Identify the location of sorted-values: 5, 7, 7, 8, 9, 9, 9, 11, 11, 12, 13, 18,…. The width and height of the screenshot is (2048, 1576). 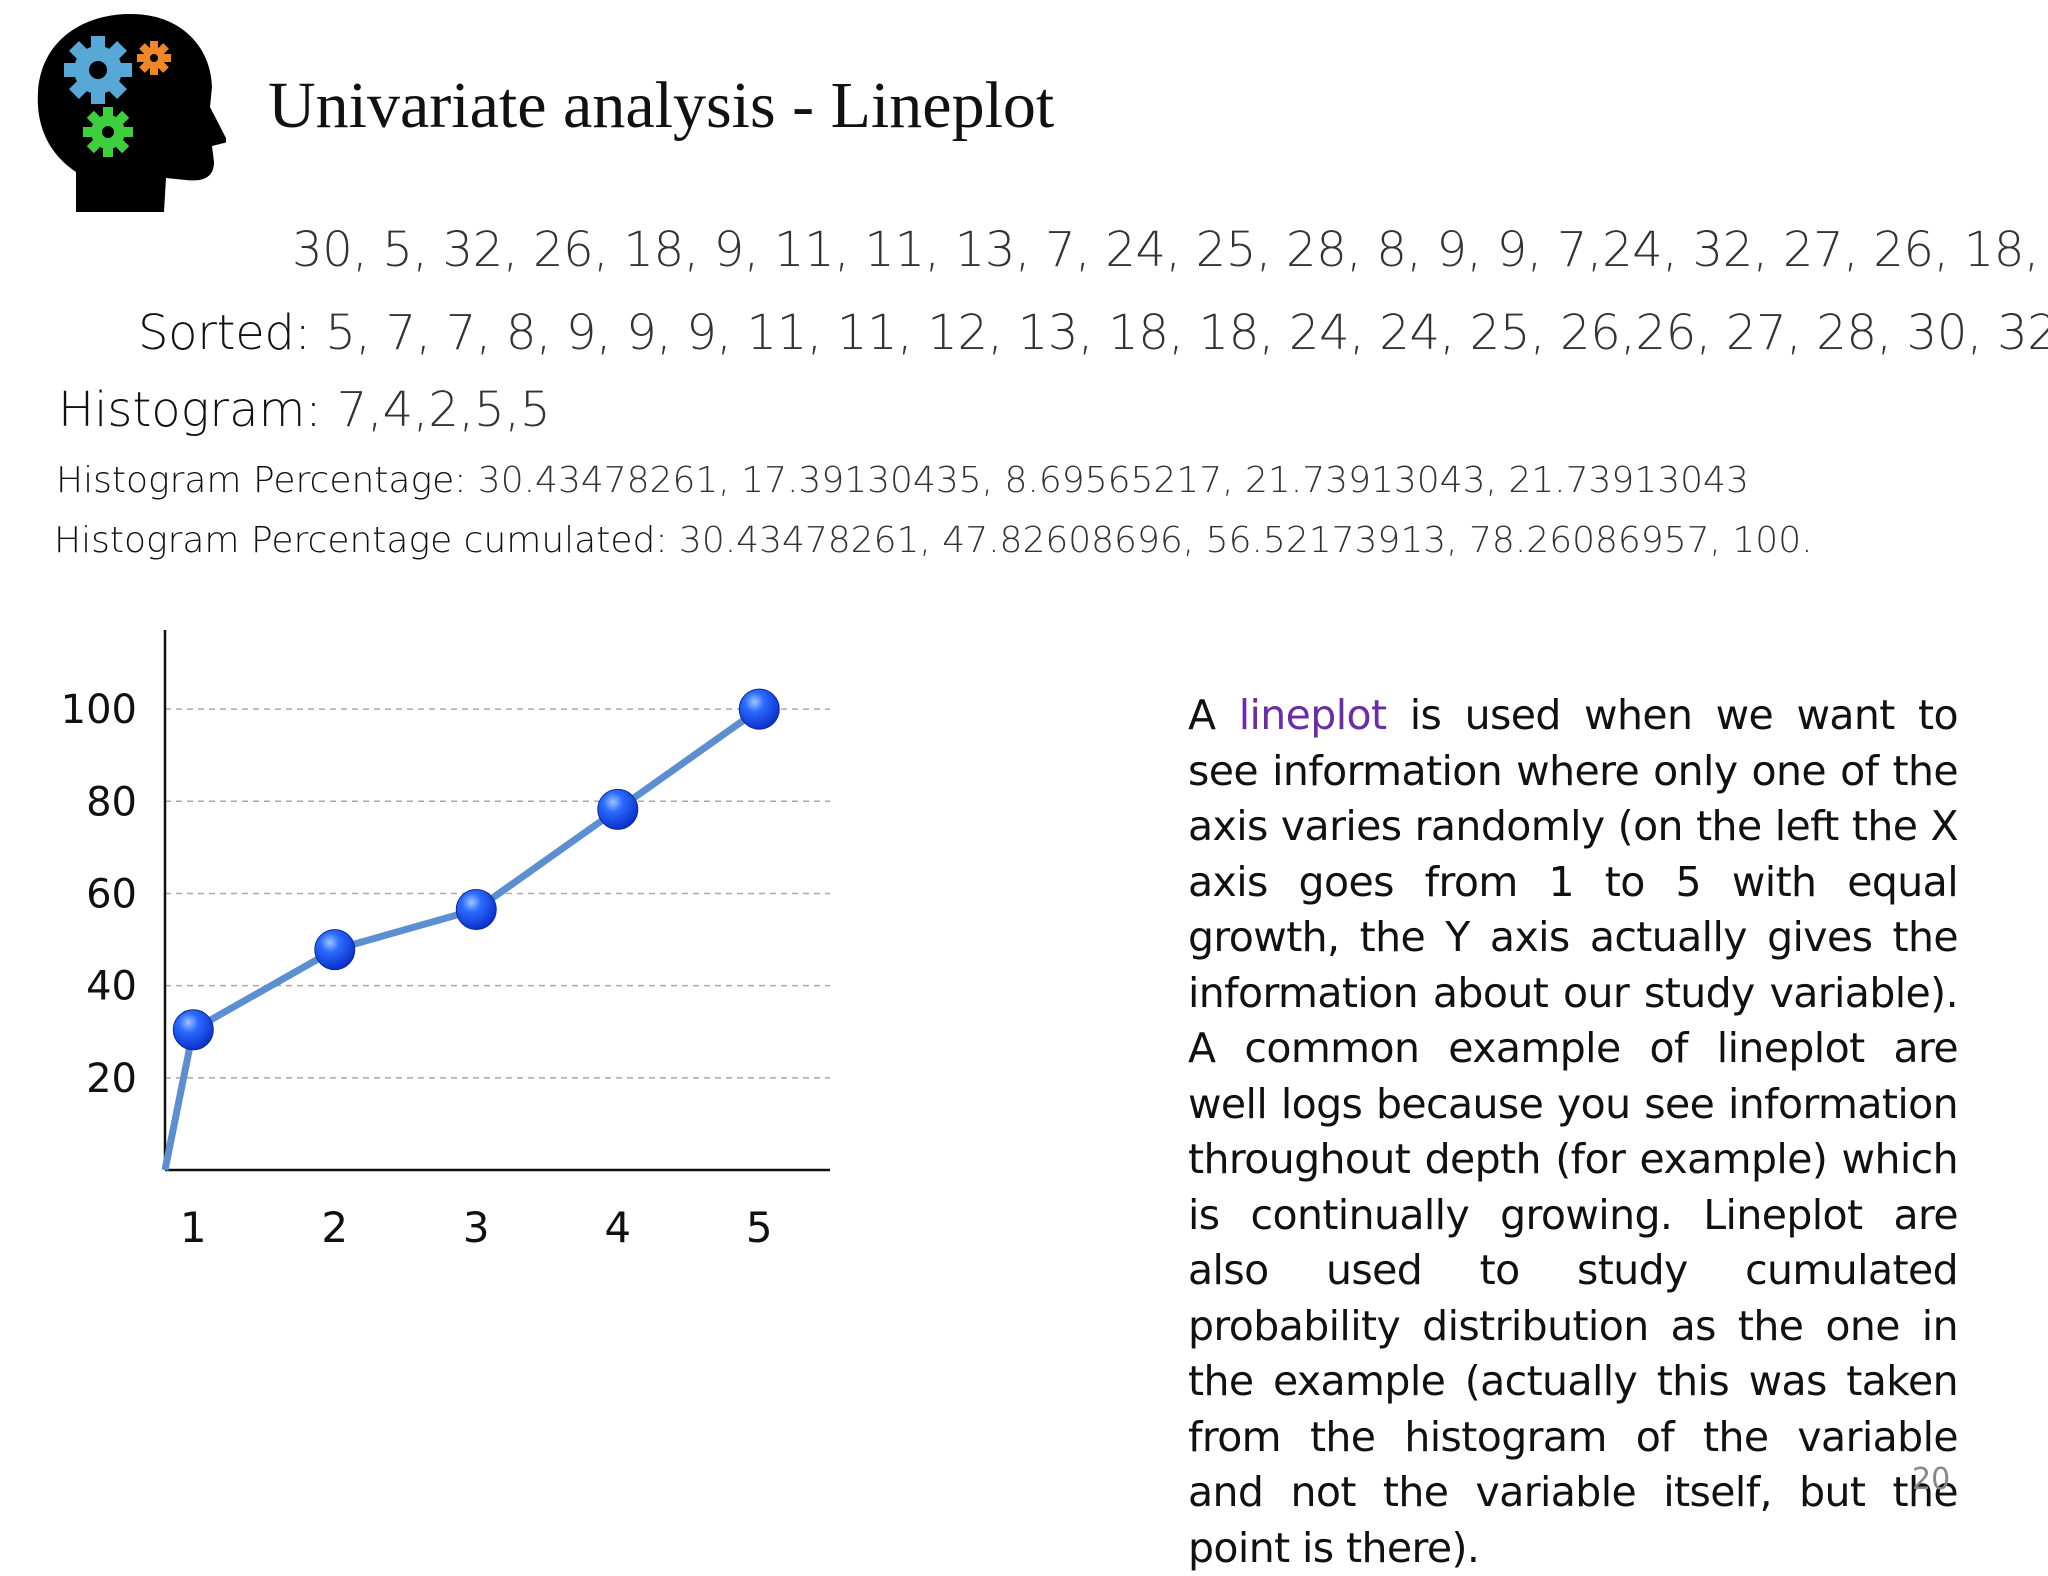
(1179, 333).